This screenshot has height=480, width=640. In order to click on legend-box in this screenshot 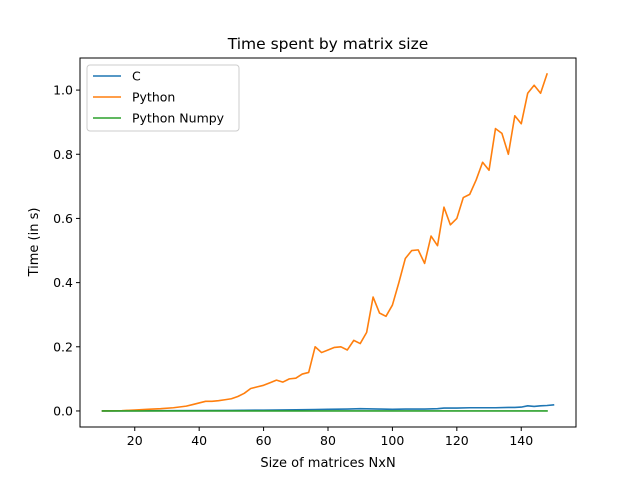, I will do `click(163, 98)`.